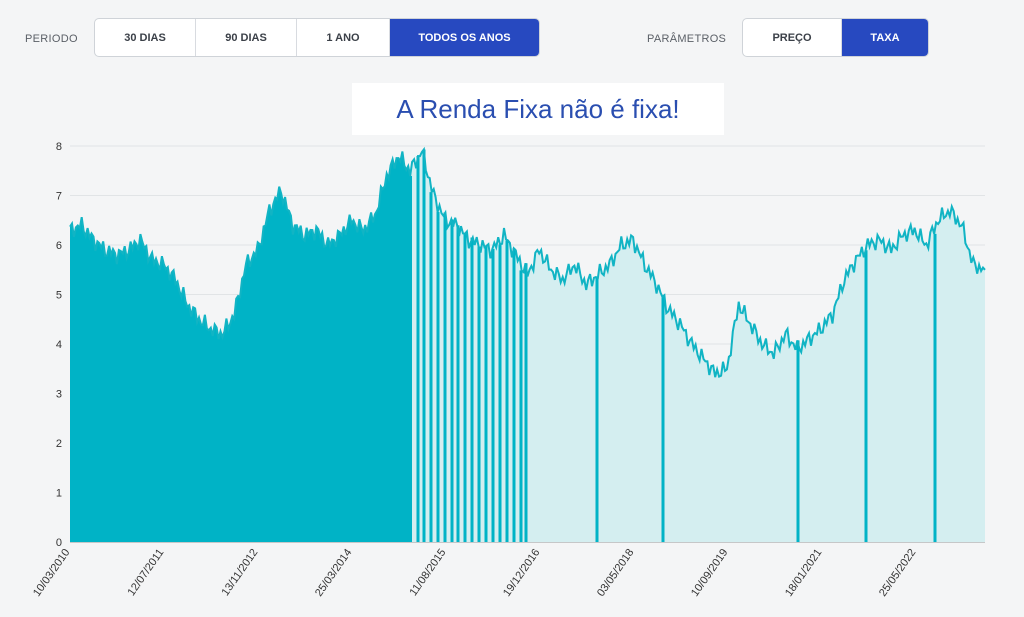 This screenshot has height=617, width=1024. What do you see at coordinates (615, 573) in the screenshot?
I see `x-tick-label: 03/05/2018` at bounding box center [615, 573].